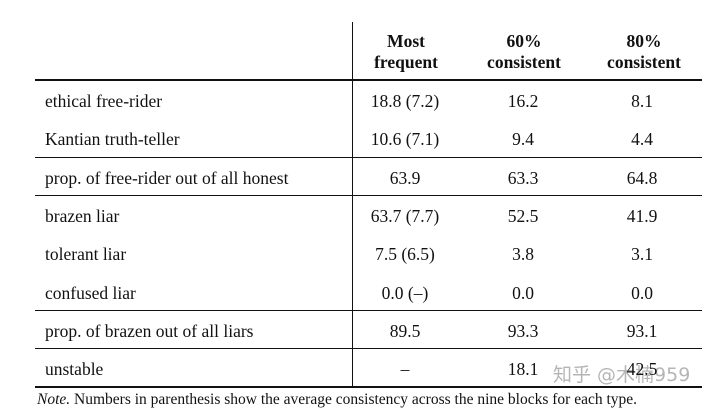 This screenshot has width=720, height=411. I want to click on cell: 18.8 (7.2), so click(405, 101).